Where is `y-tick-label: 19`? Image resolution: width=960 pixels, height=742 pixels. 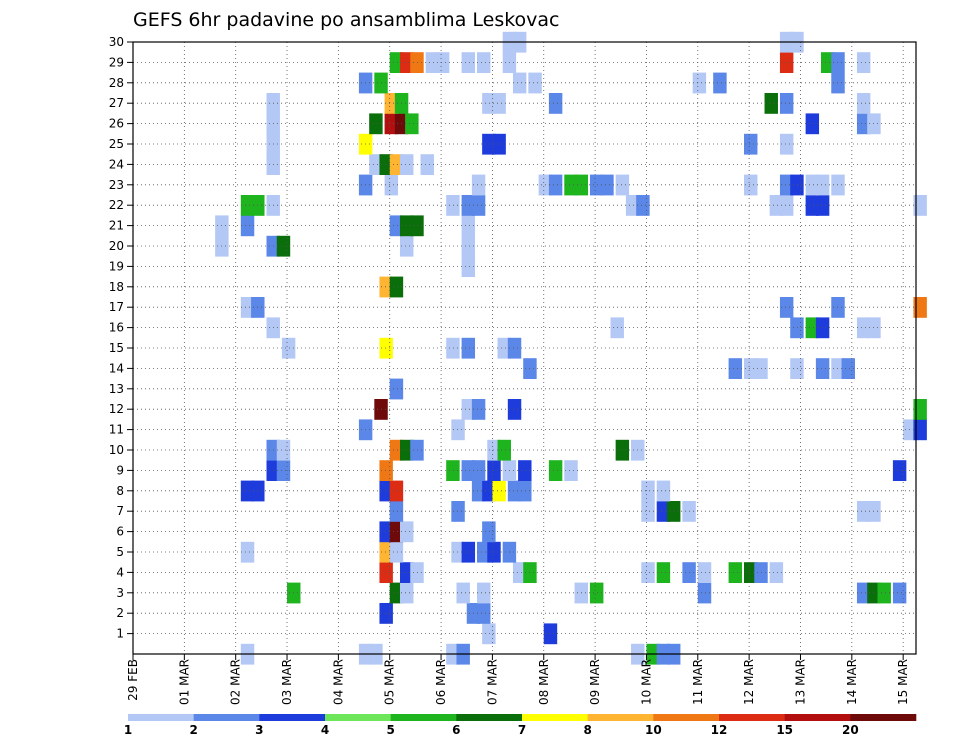 y-tick-label: 19 is located at coordinates (116, 266).